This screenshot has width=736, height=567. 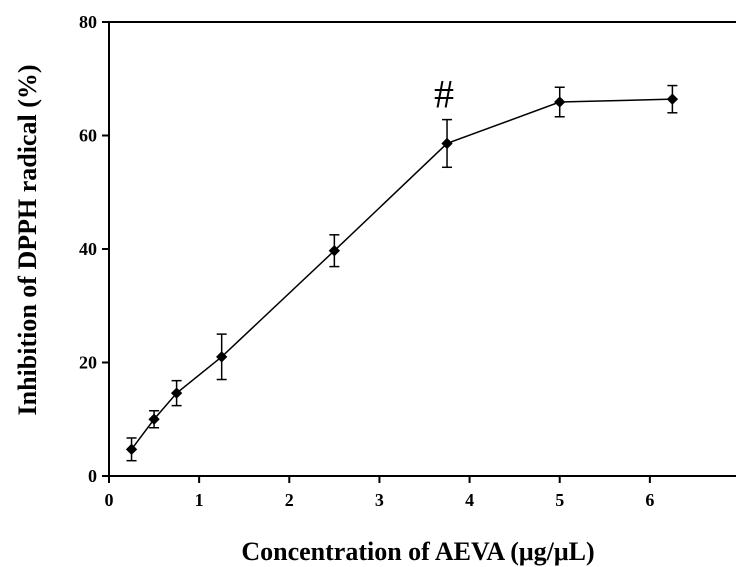 I want to click on y-tick-label: 40, so click(x=88, y=249).